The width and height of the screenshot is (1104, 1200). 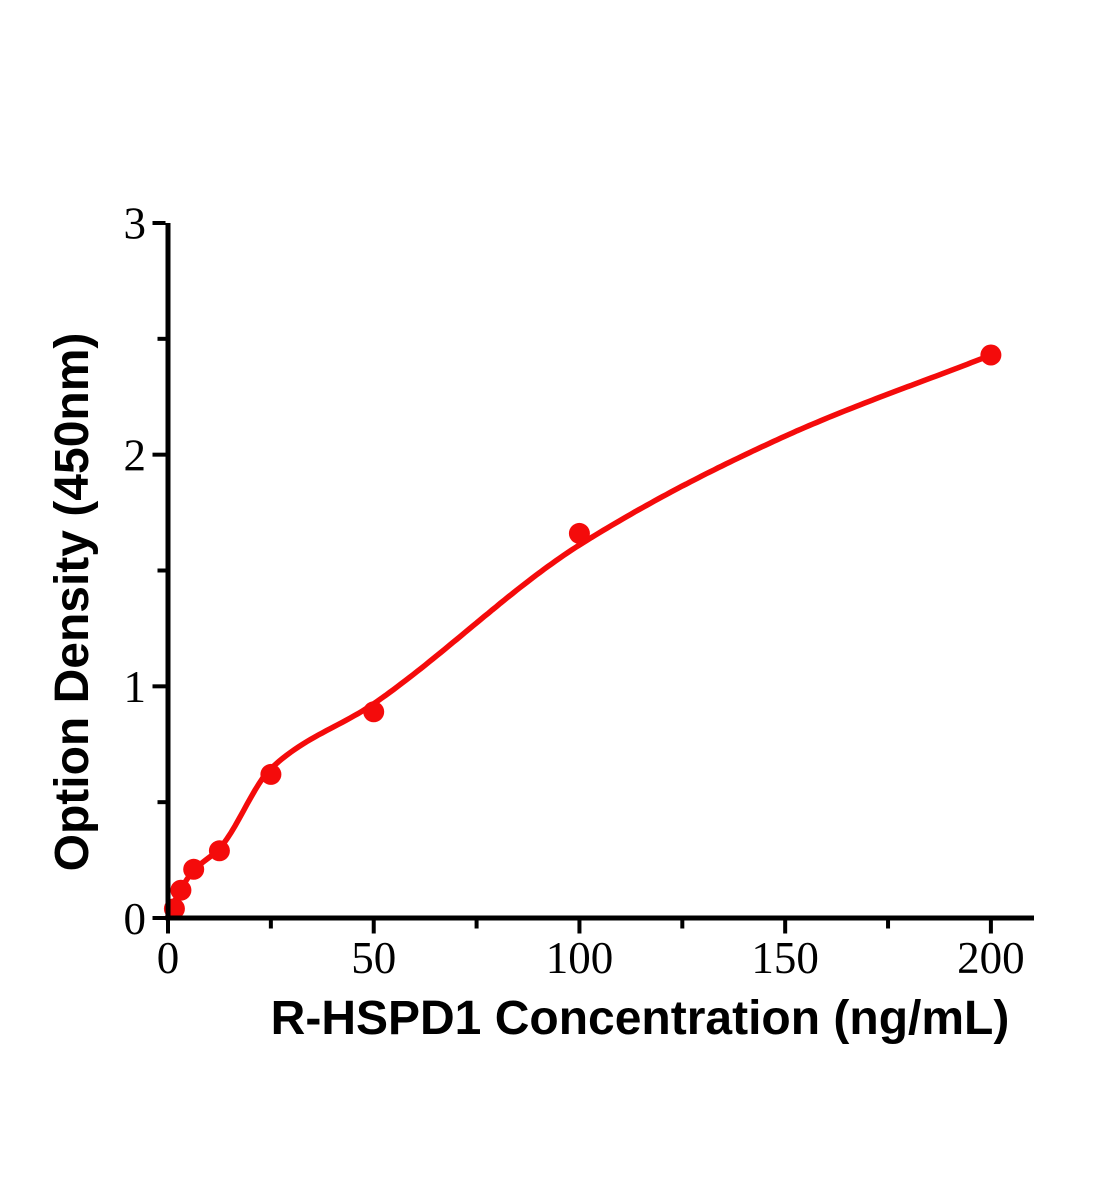 What do you see at coordinates (168, 958) in the screenshot?
I see `x-tick-label: 0` at bounding box center [168, 958].